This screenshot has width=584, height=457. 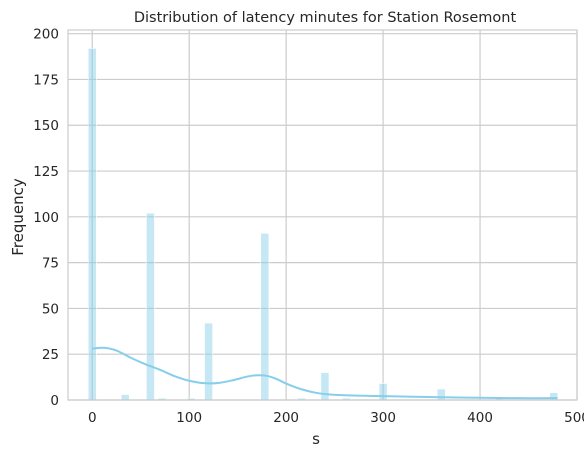 What do you see at coordinates (574, 418) in the screenshot?
I see `x-tick-label: 500` at bounding box center [574, 418].